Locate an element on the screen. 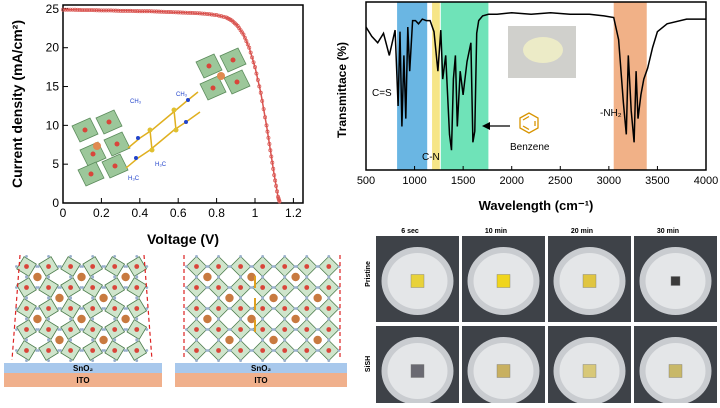 The width and height of the screenshot is (720, 408). ito-layer-left is located at coordinates (83, 380).